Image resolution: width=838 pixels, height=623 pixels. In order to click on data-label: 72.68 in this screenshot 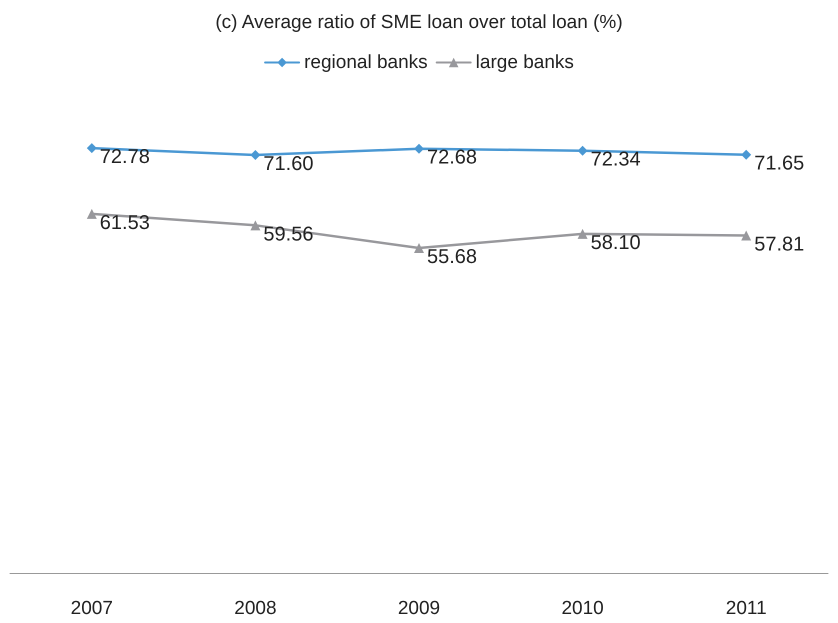, I will do `click(452, 157)`.